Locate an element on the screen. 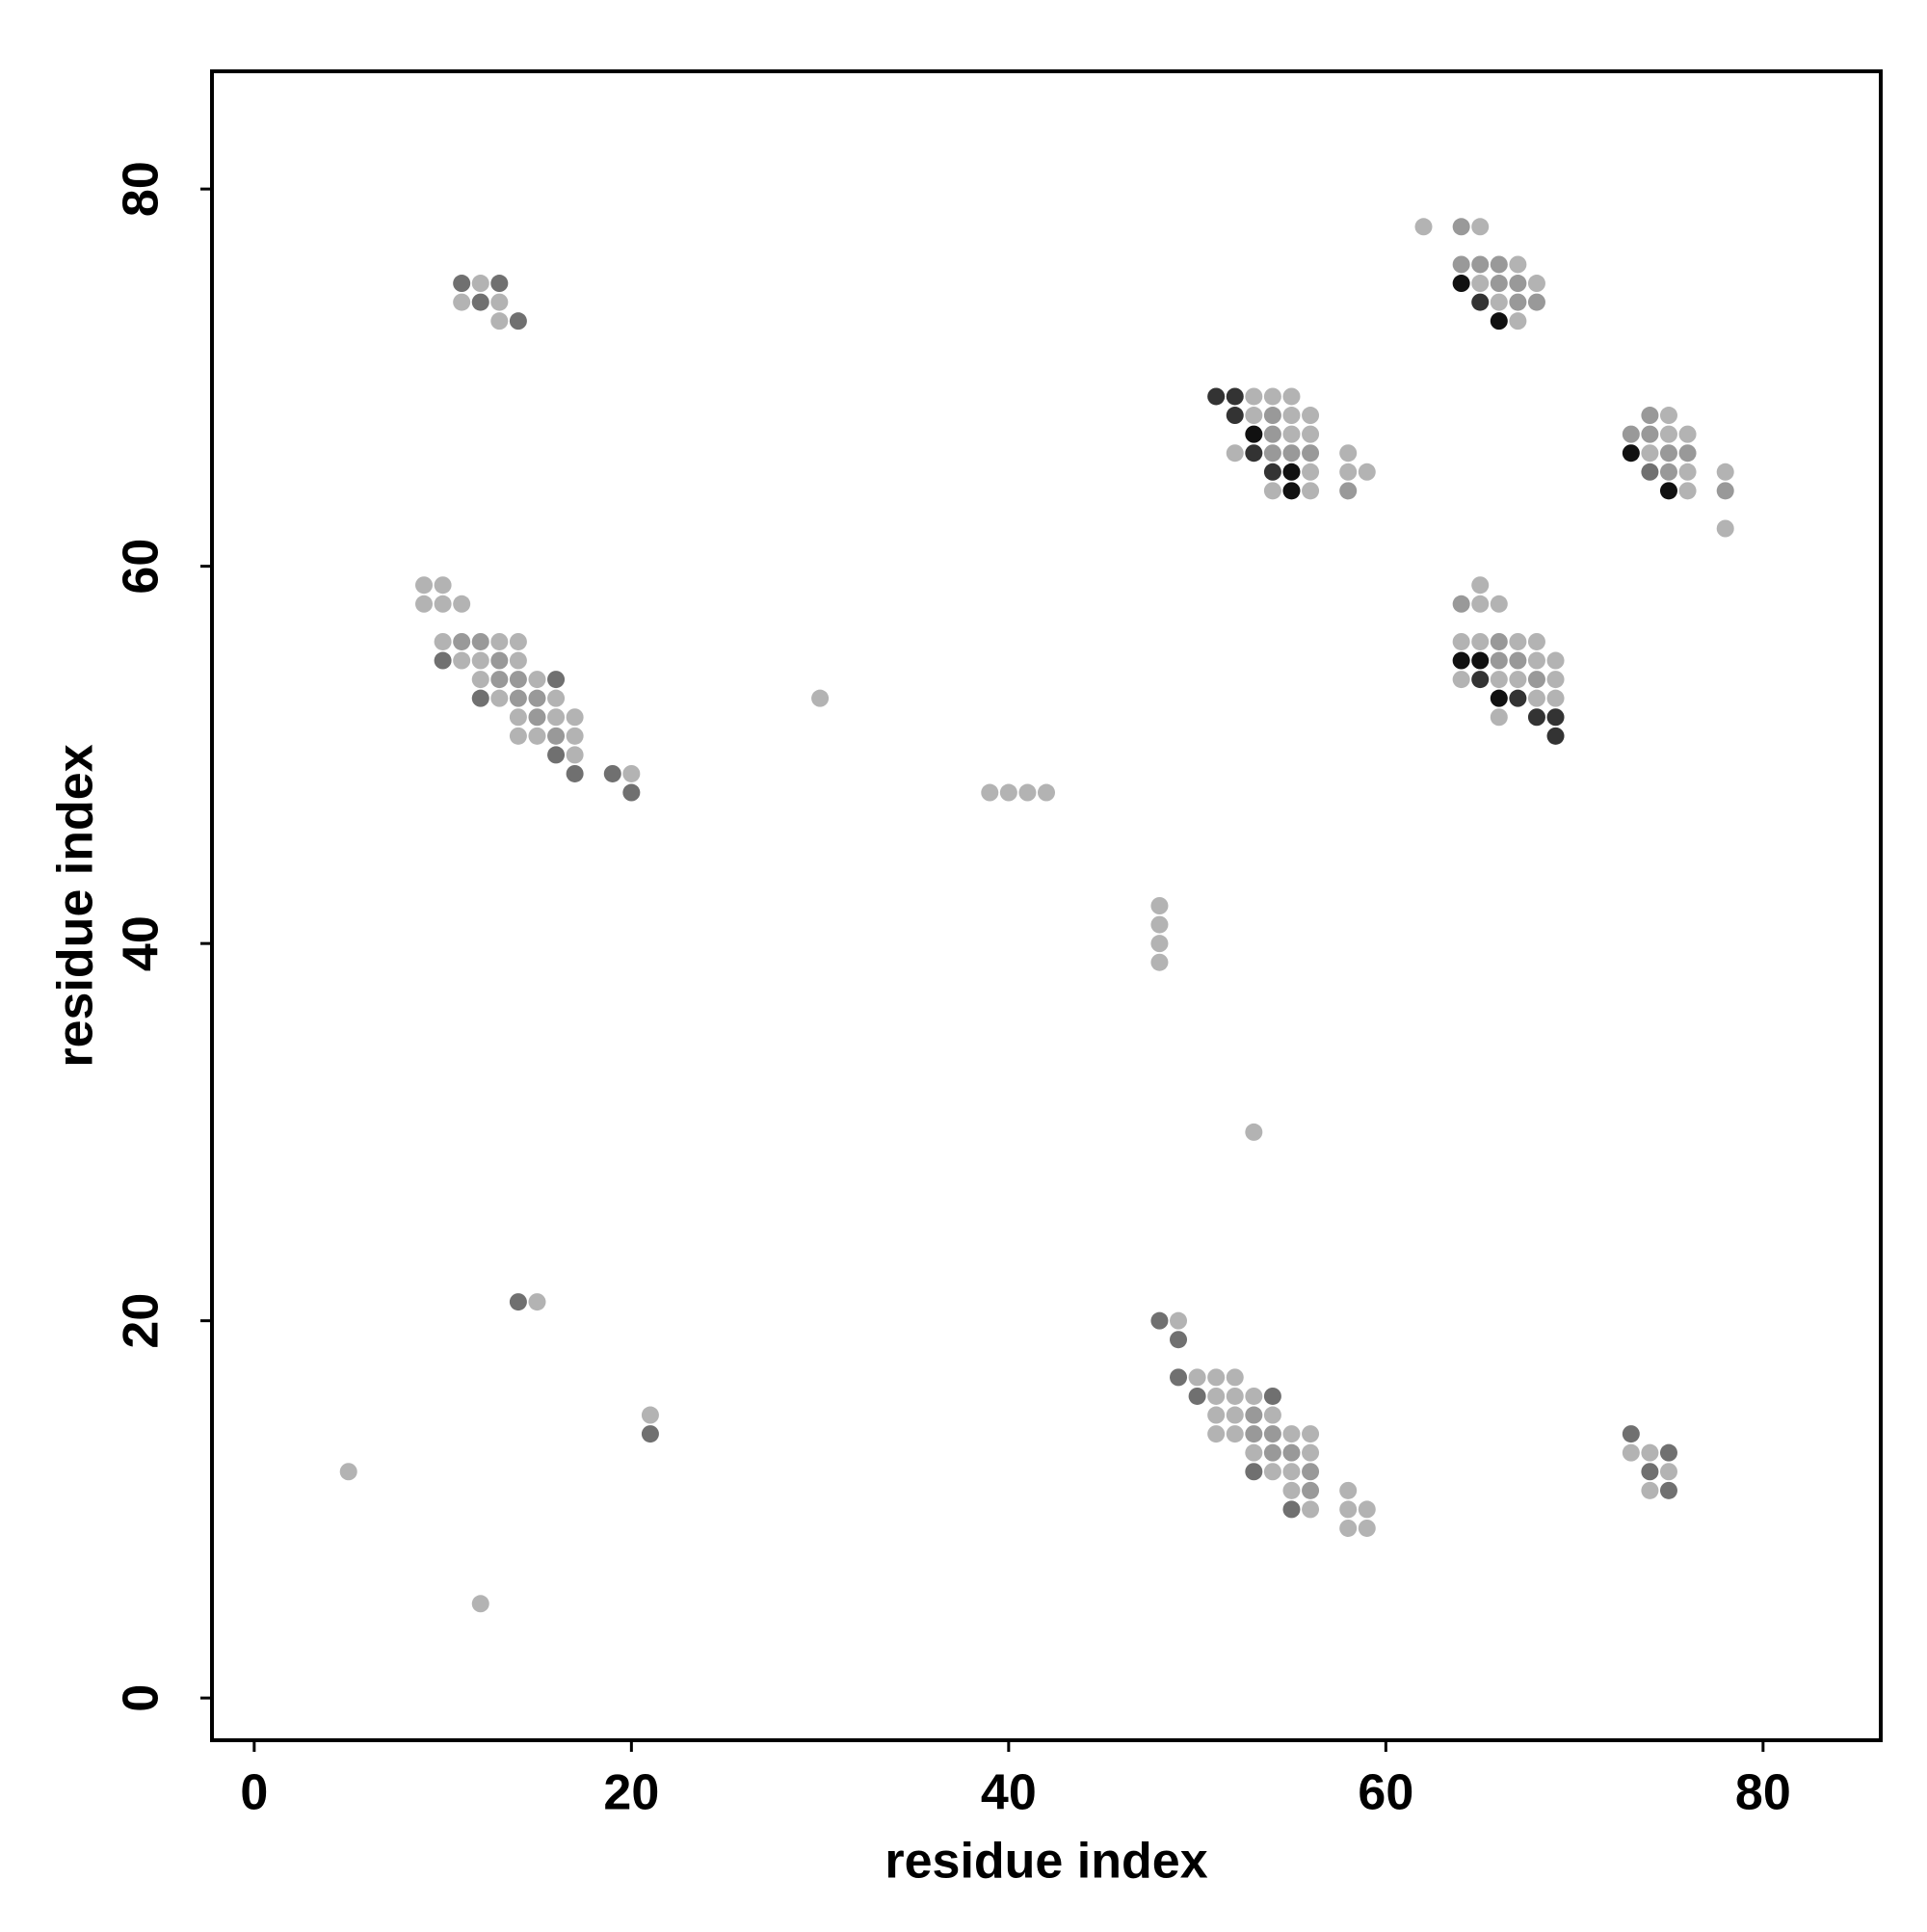 The height and width of the screenshot is (1932, 1927). y-tick-label: 0 is located at coordinates (142, 1698).